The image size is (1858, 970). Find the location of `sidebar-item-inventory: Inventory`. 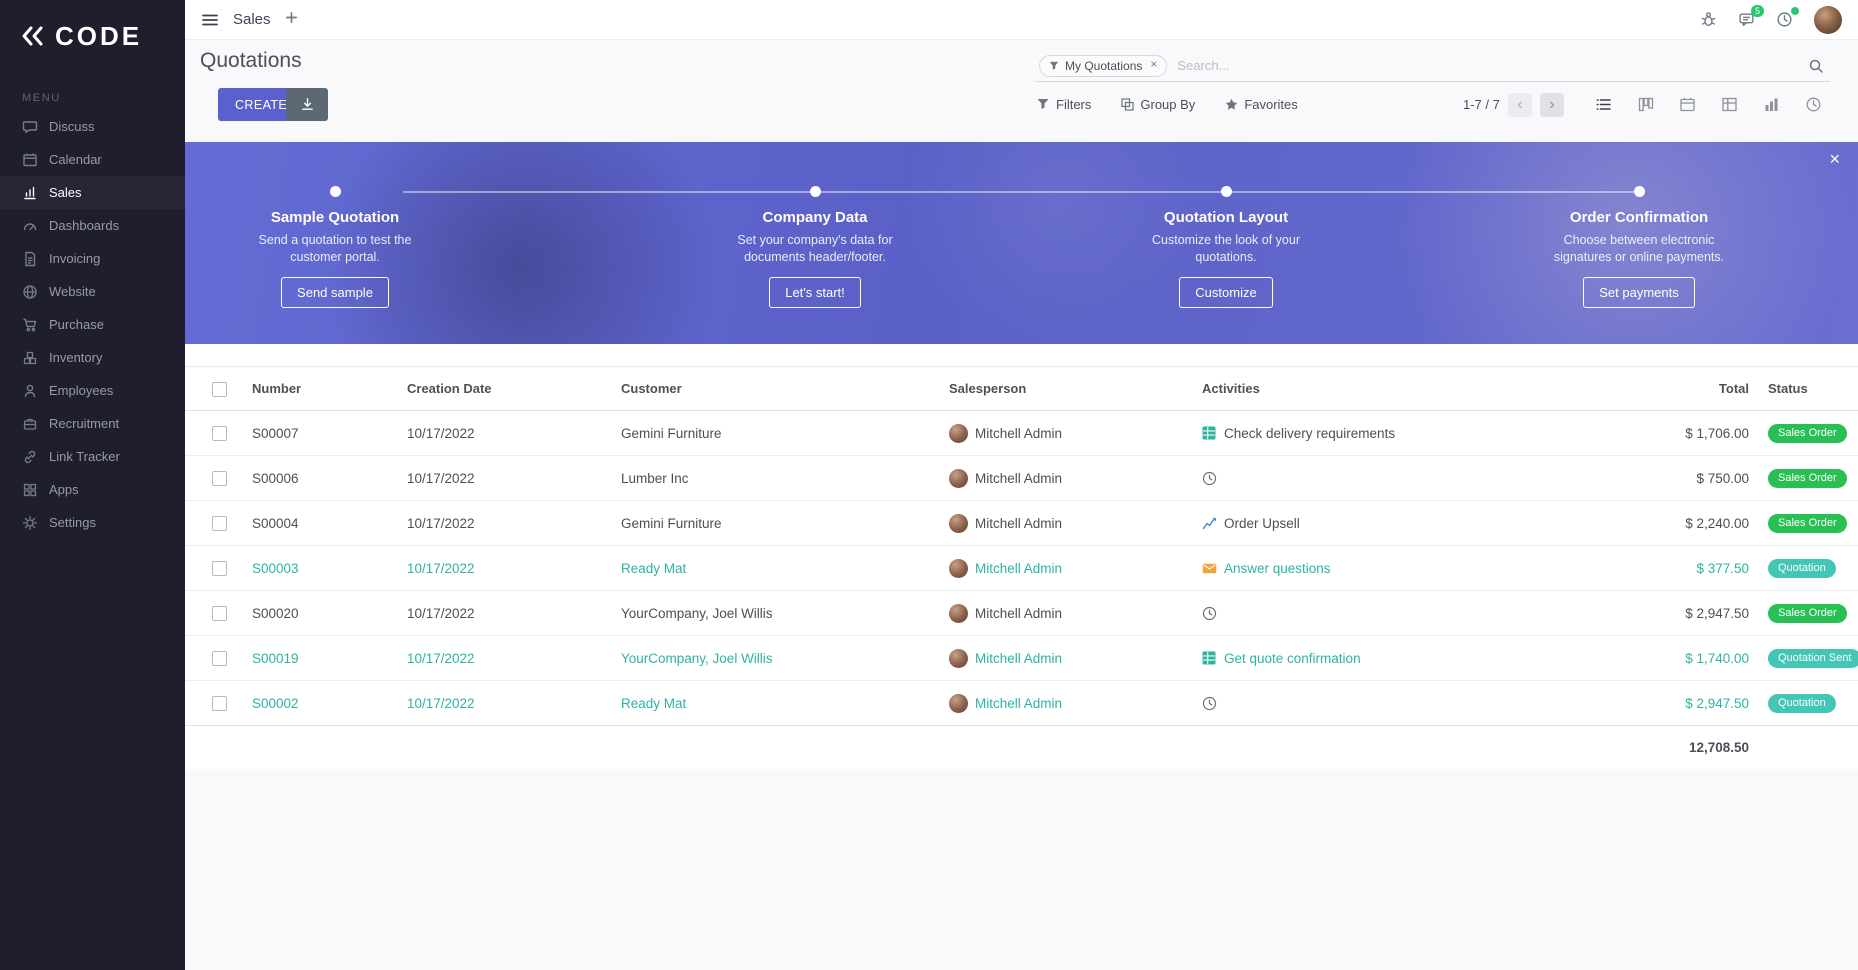

sidebar-item-inventory: Inventory is located at coordinates (92, 357).